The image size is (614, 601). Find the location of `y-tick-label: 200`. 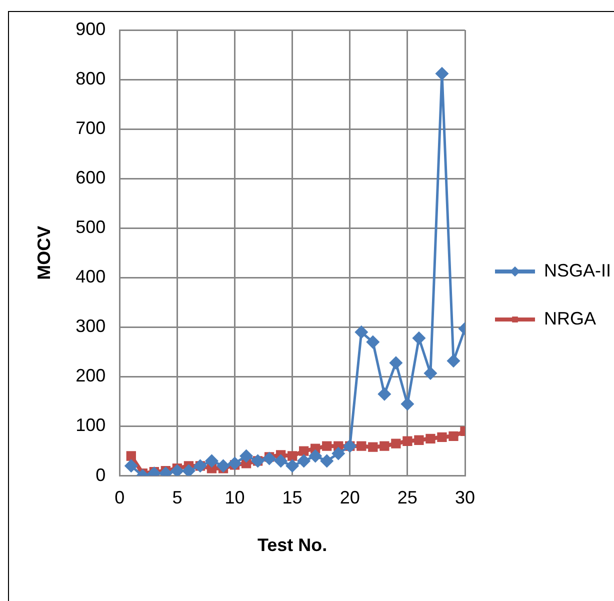

y-tick-label: 200 is located at coordinates (91, 376).